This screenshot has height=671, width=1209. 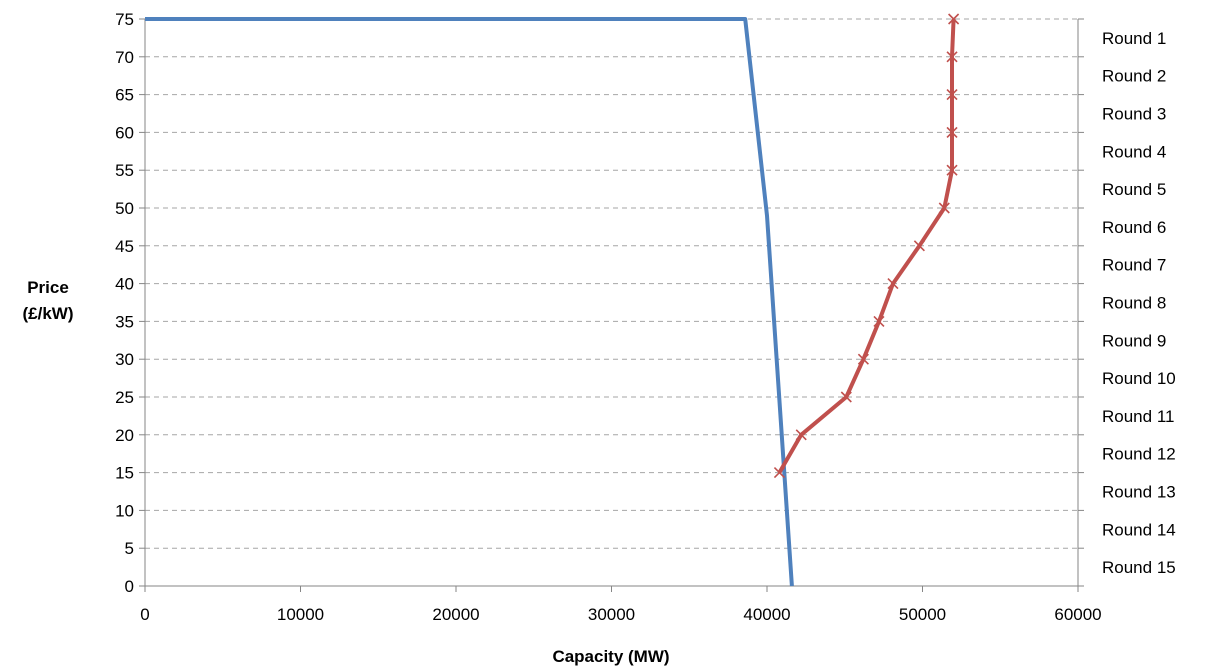 I want to click on x-axis-title: Capacity (MW), so click(x=610, y=656).